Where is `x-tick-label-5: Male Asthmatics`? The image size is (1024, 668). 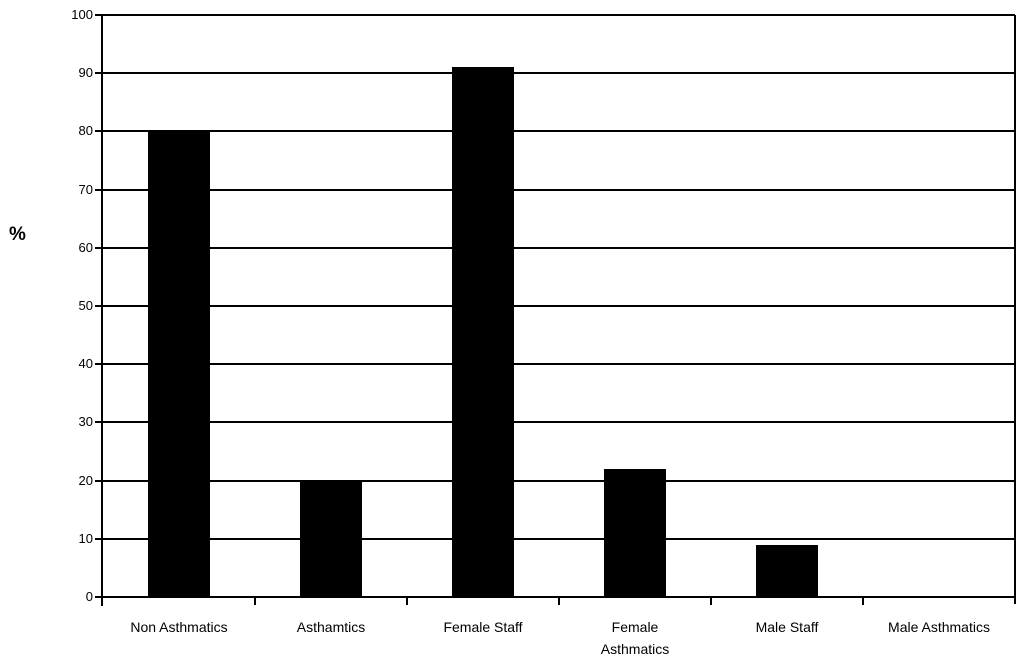
x-tick-label-5: Male Asthmatics is located at coordinates (939, 627).